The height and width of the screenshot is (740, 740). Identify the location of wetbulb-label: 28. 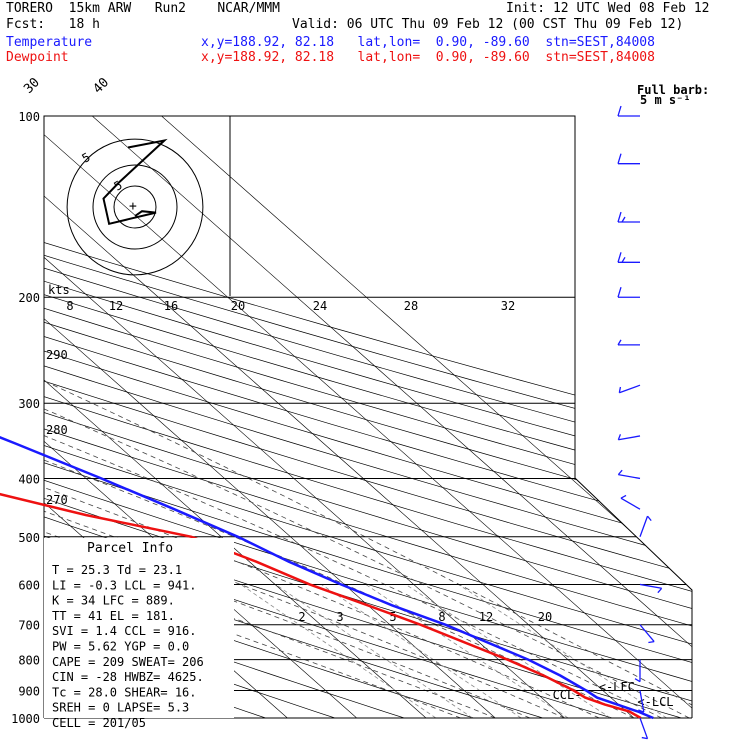
(411, 306).